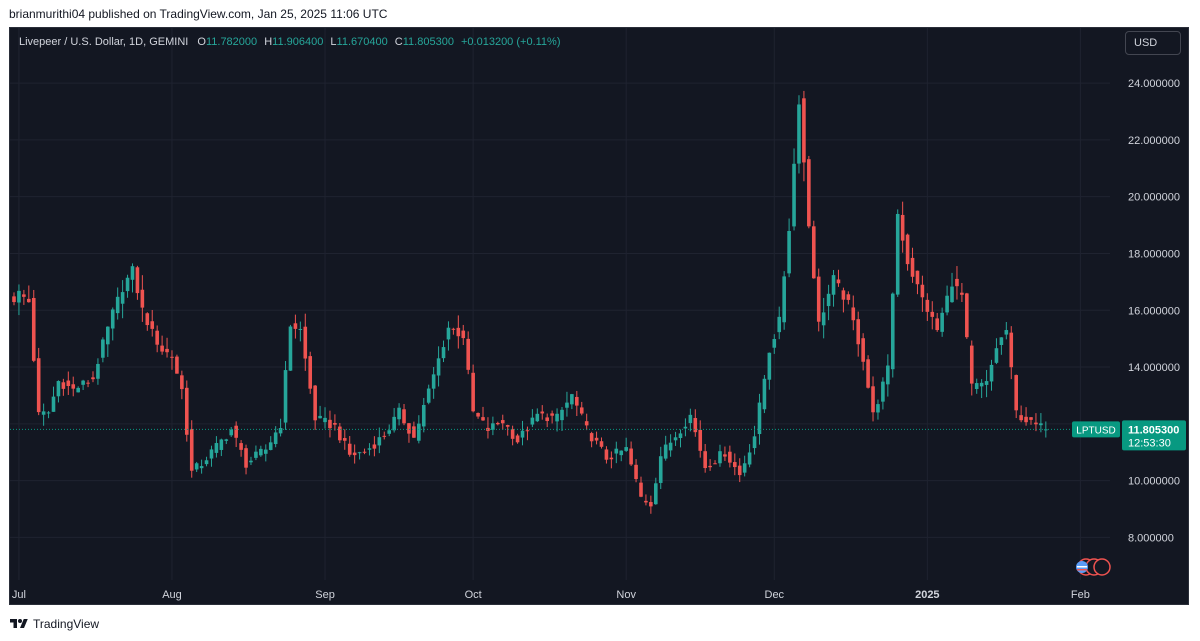  I want to click on us-flag-stripe, so click(1082, 567).